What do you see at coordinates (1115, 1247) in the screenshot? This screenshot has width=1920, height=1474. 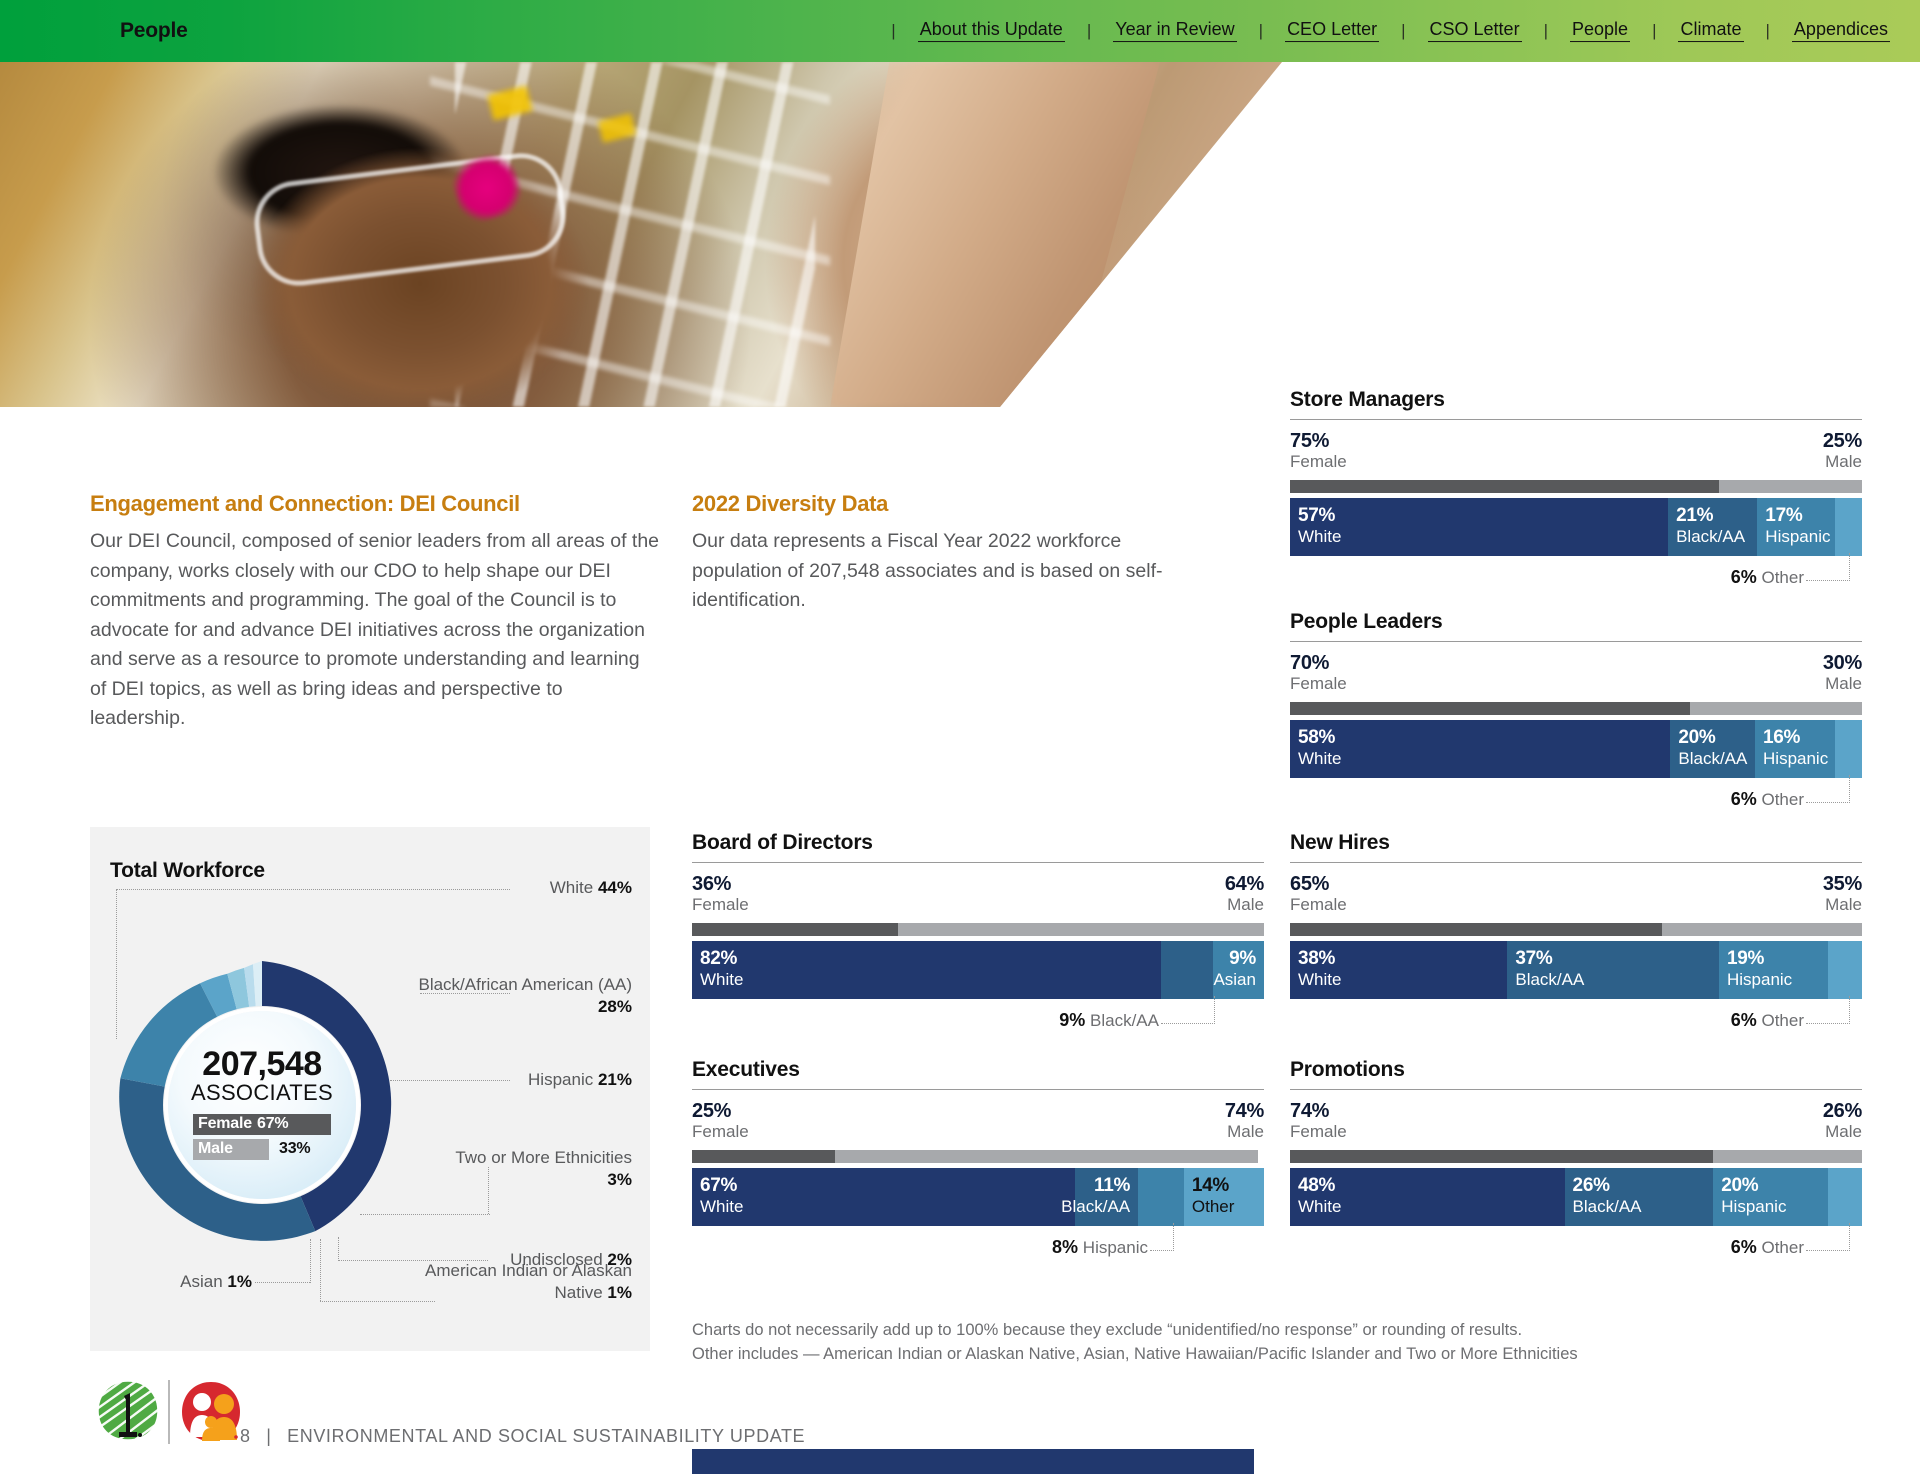 I see `callout-hispanic-label: Hispanic` at bounding box center [1115, 1247].